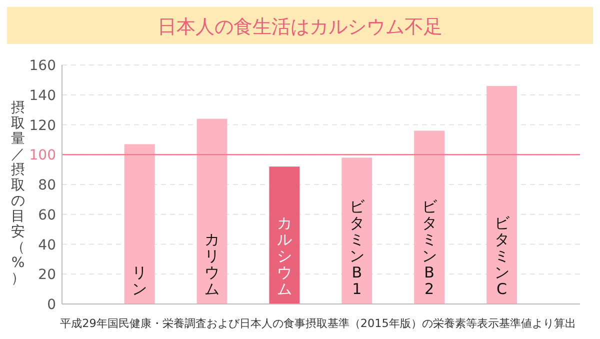 This screenshot has width=600, height=339. What do you see at coordinates (47, 245) in the screenshot?
I see `y-tick-label: 40` at bounding box center [47, 245].